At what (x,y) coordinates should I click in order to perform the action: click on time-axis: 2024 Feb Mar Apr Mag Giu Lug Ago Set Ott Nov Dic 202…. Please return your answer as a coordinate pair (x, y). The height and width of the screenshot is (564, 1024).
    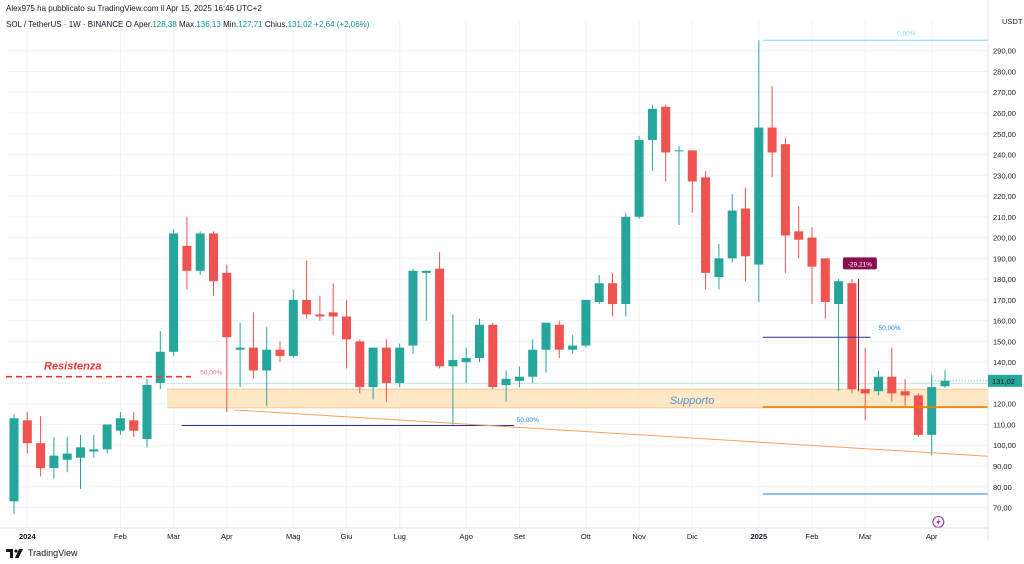
    Looking at the image, I should click on (494, 534).